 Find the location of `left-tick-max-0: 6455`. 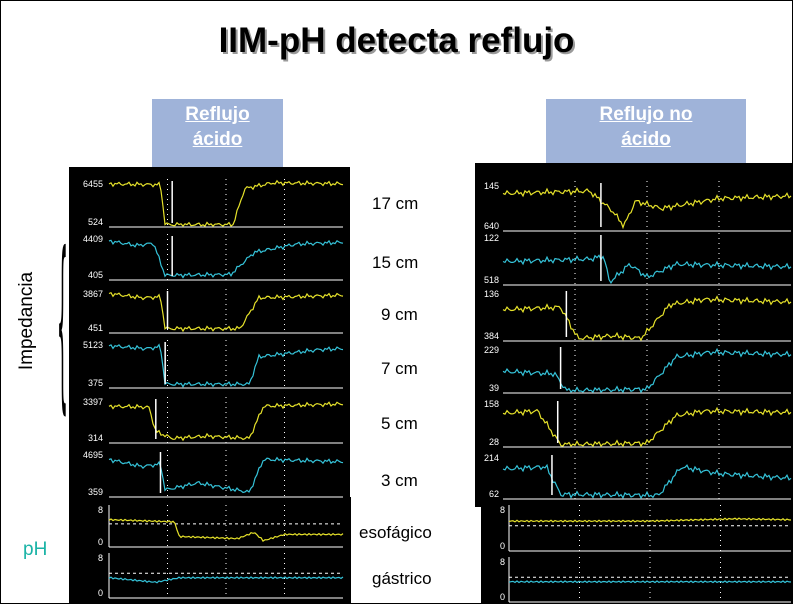

left-tick-max-0: 6455 is located at coordinates (93, 184).